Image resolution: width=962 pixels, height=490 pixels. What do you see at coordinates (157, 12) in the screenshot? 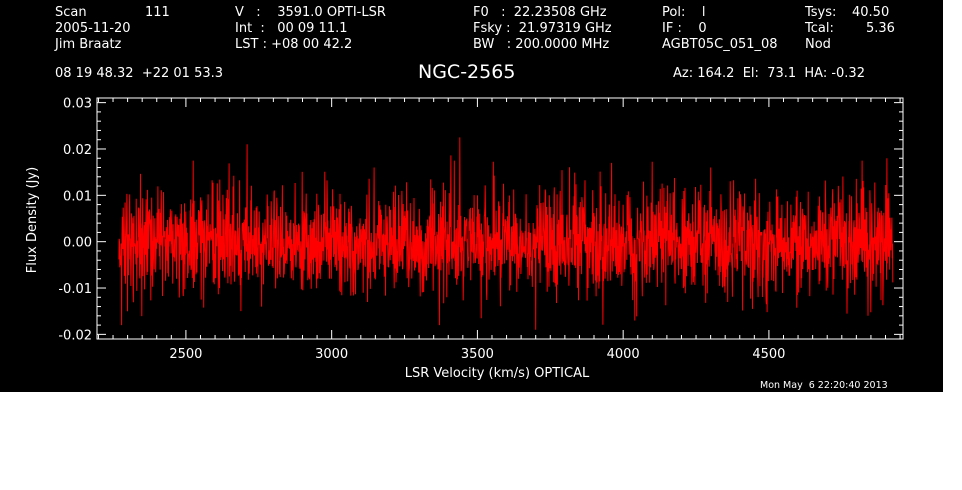
I see `scan-value: 111` at bounding box center [157, 12].